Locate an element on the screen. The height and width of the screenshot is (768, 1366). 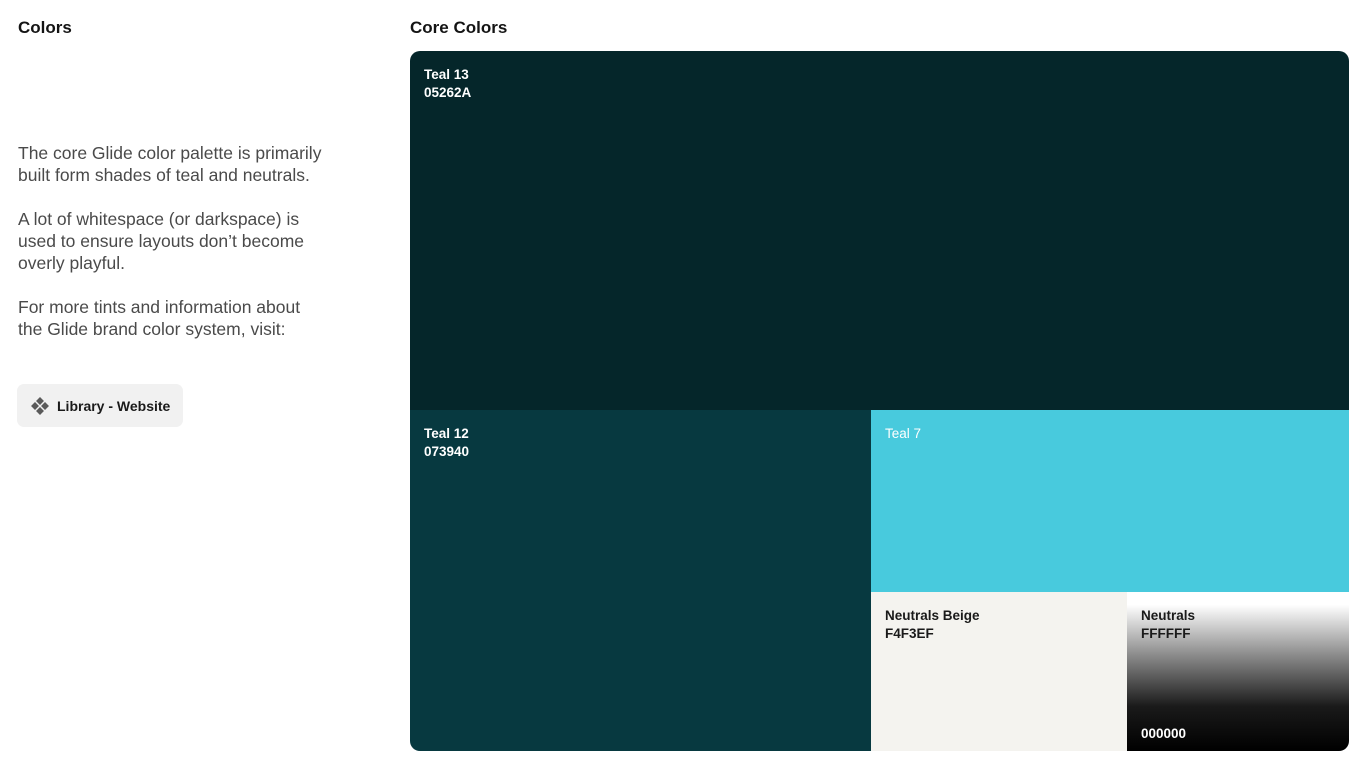
swatch-hex-top: FFFFFF is located at coordinates (1166, 633).